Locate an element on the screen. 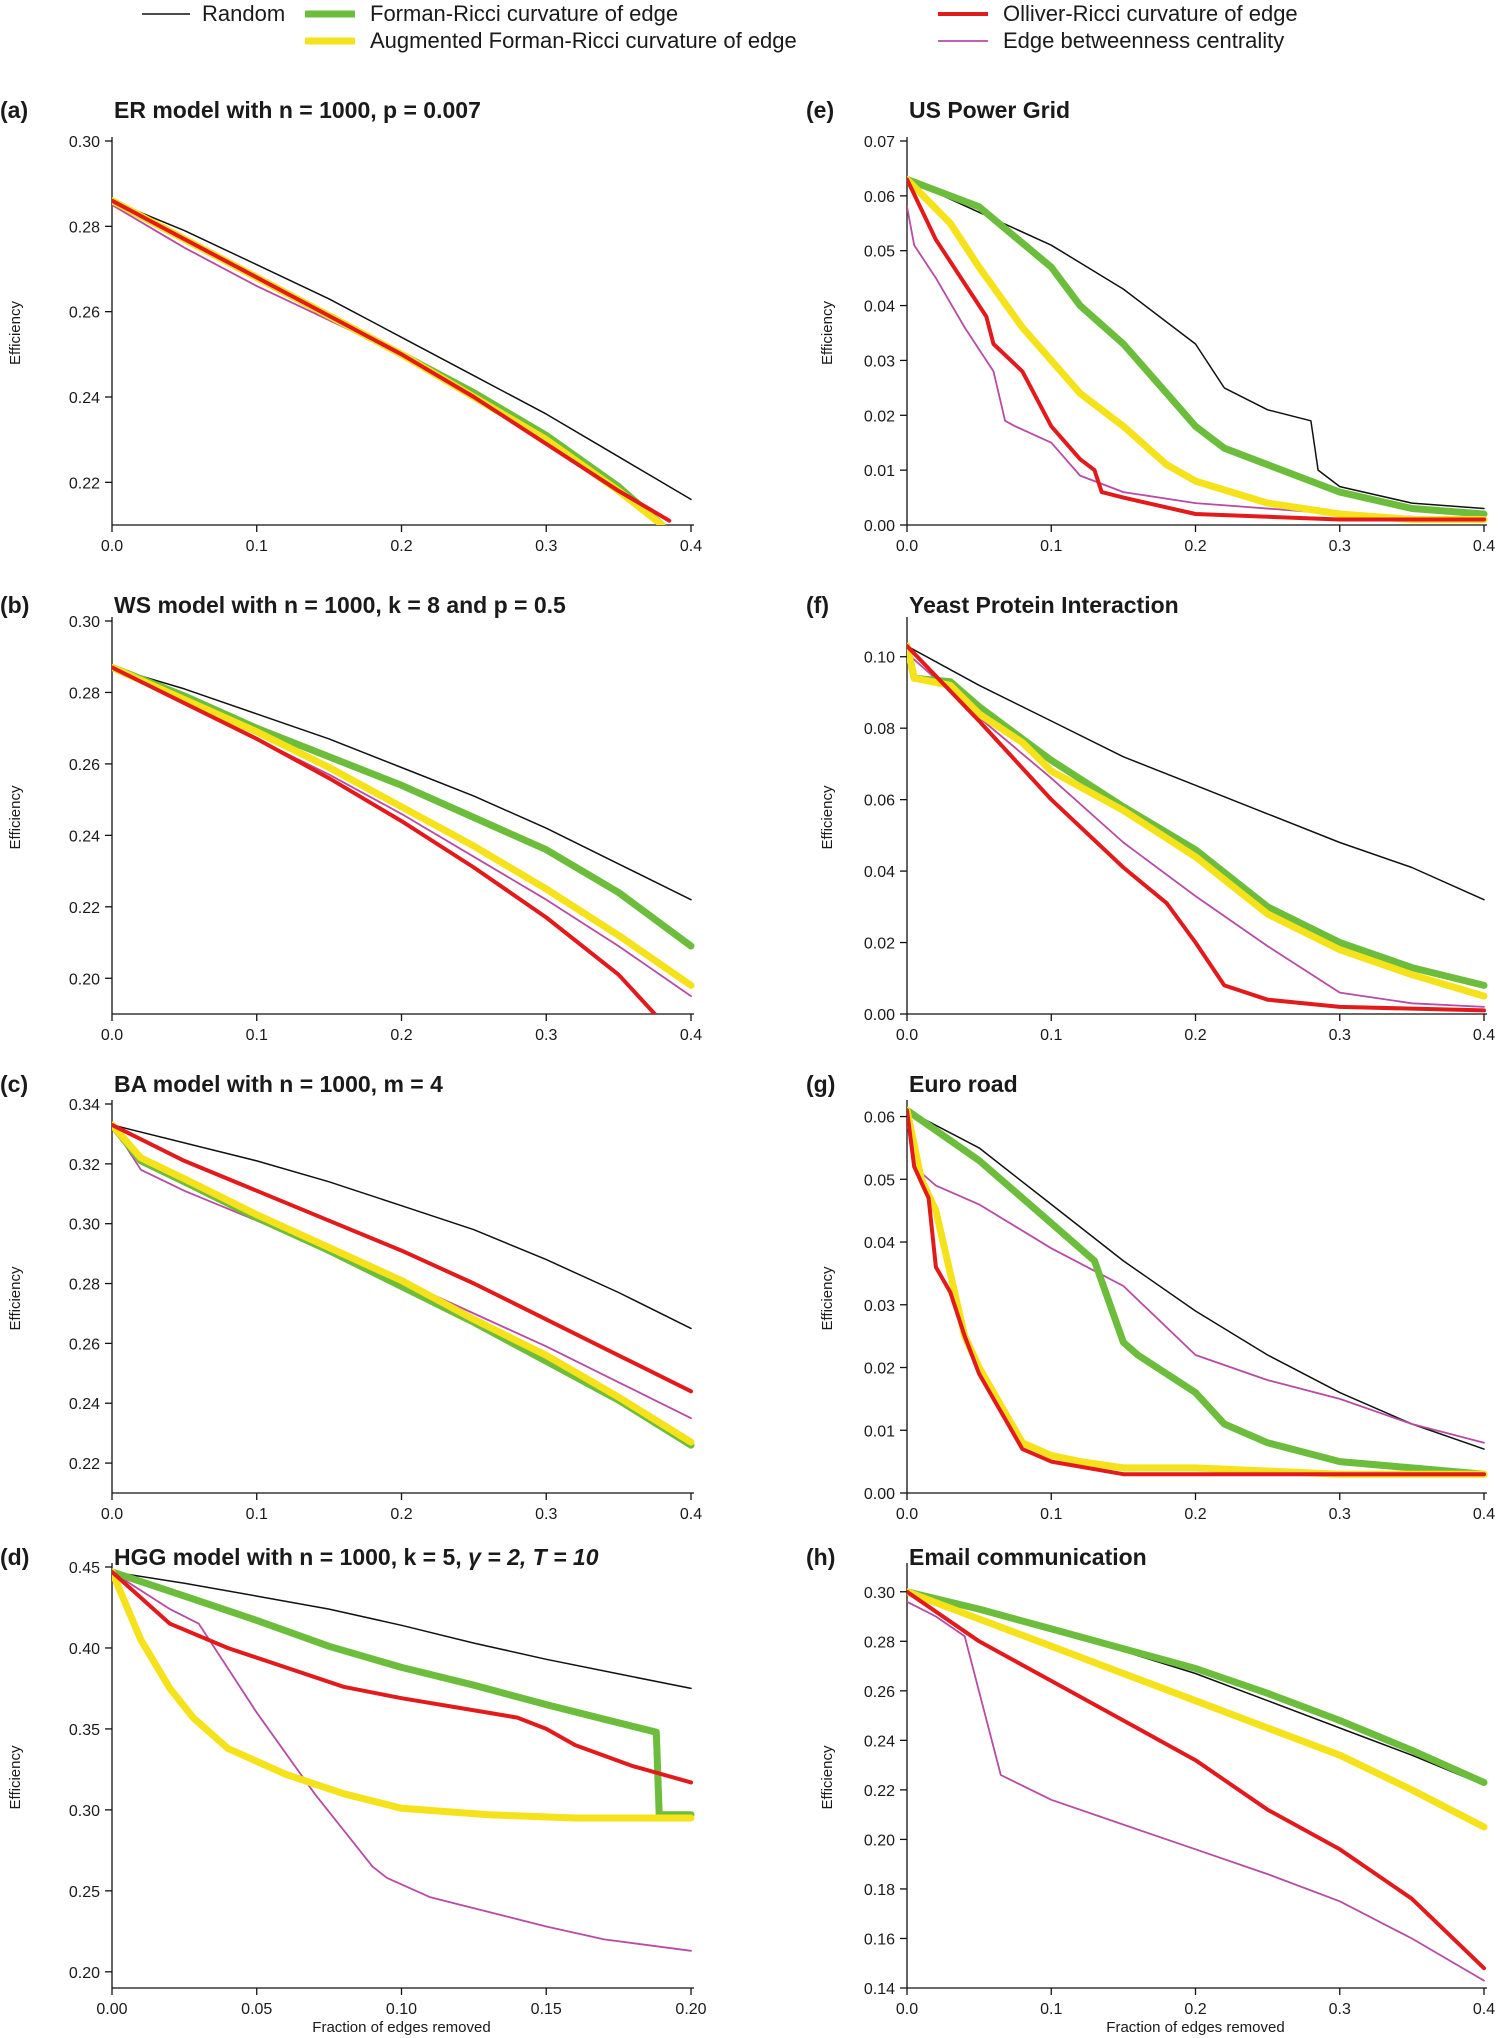  y-tick-label: 0.05 is located at coordinates (879, 252).